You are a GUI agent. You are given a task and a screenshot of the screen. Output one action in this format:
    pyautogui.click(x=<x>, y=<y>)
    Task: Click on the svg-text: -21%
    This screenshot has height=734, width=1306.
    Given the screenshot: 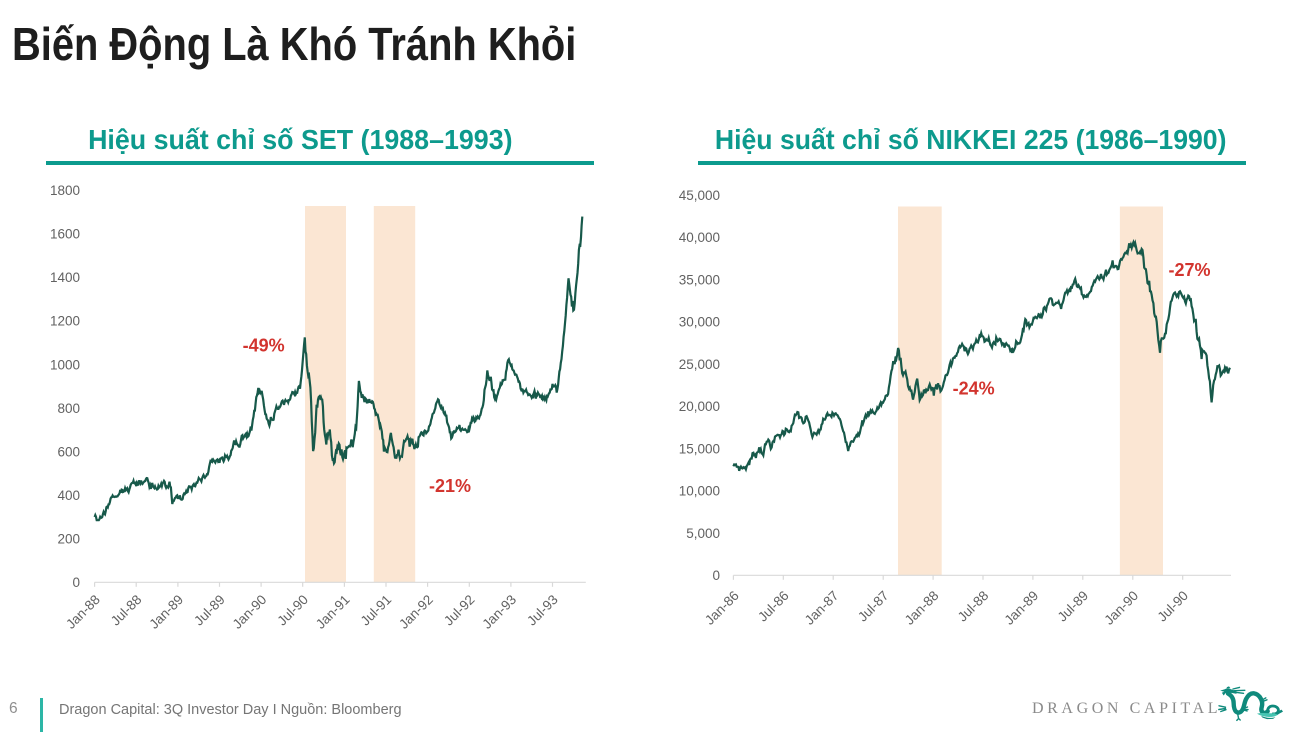 What is the action you would take?
    pyautogui.click(x=450, y=486)
    